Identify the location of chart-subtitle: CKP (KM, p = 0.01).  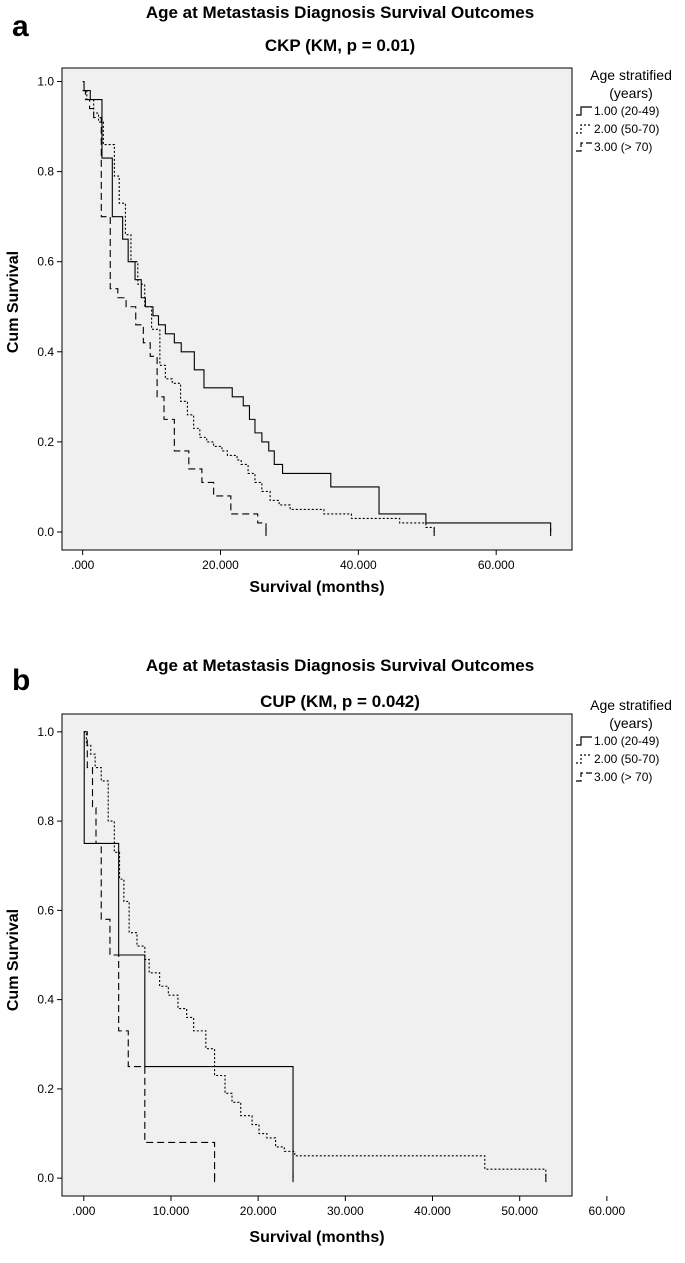
(340, 45).